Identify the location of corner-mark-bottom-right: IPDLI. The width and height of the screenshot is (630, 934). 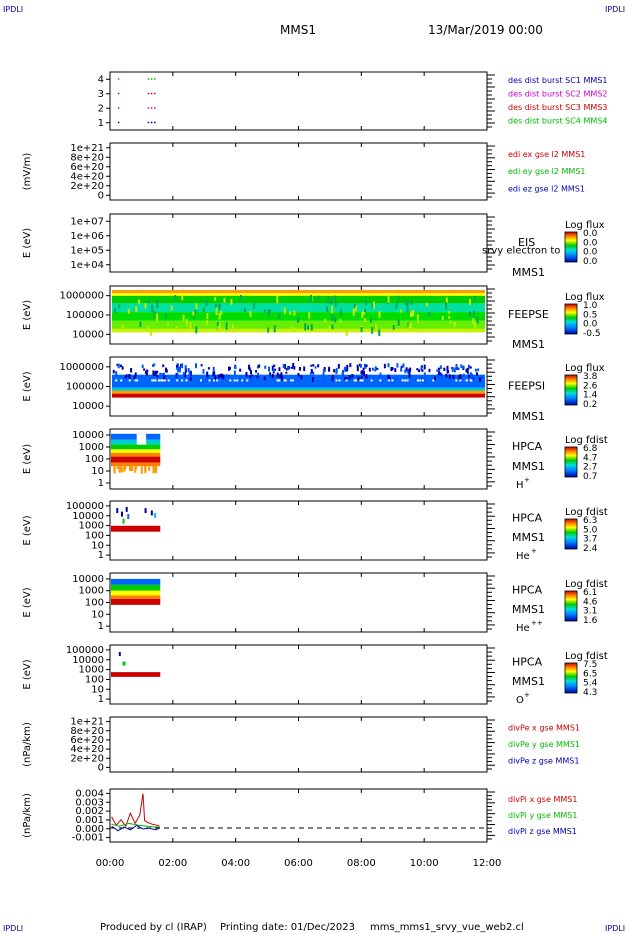
(615, 928).